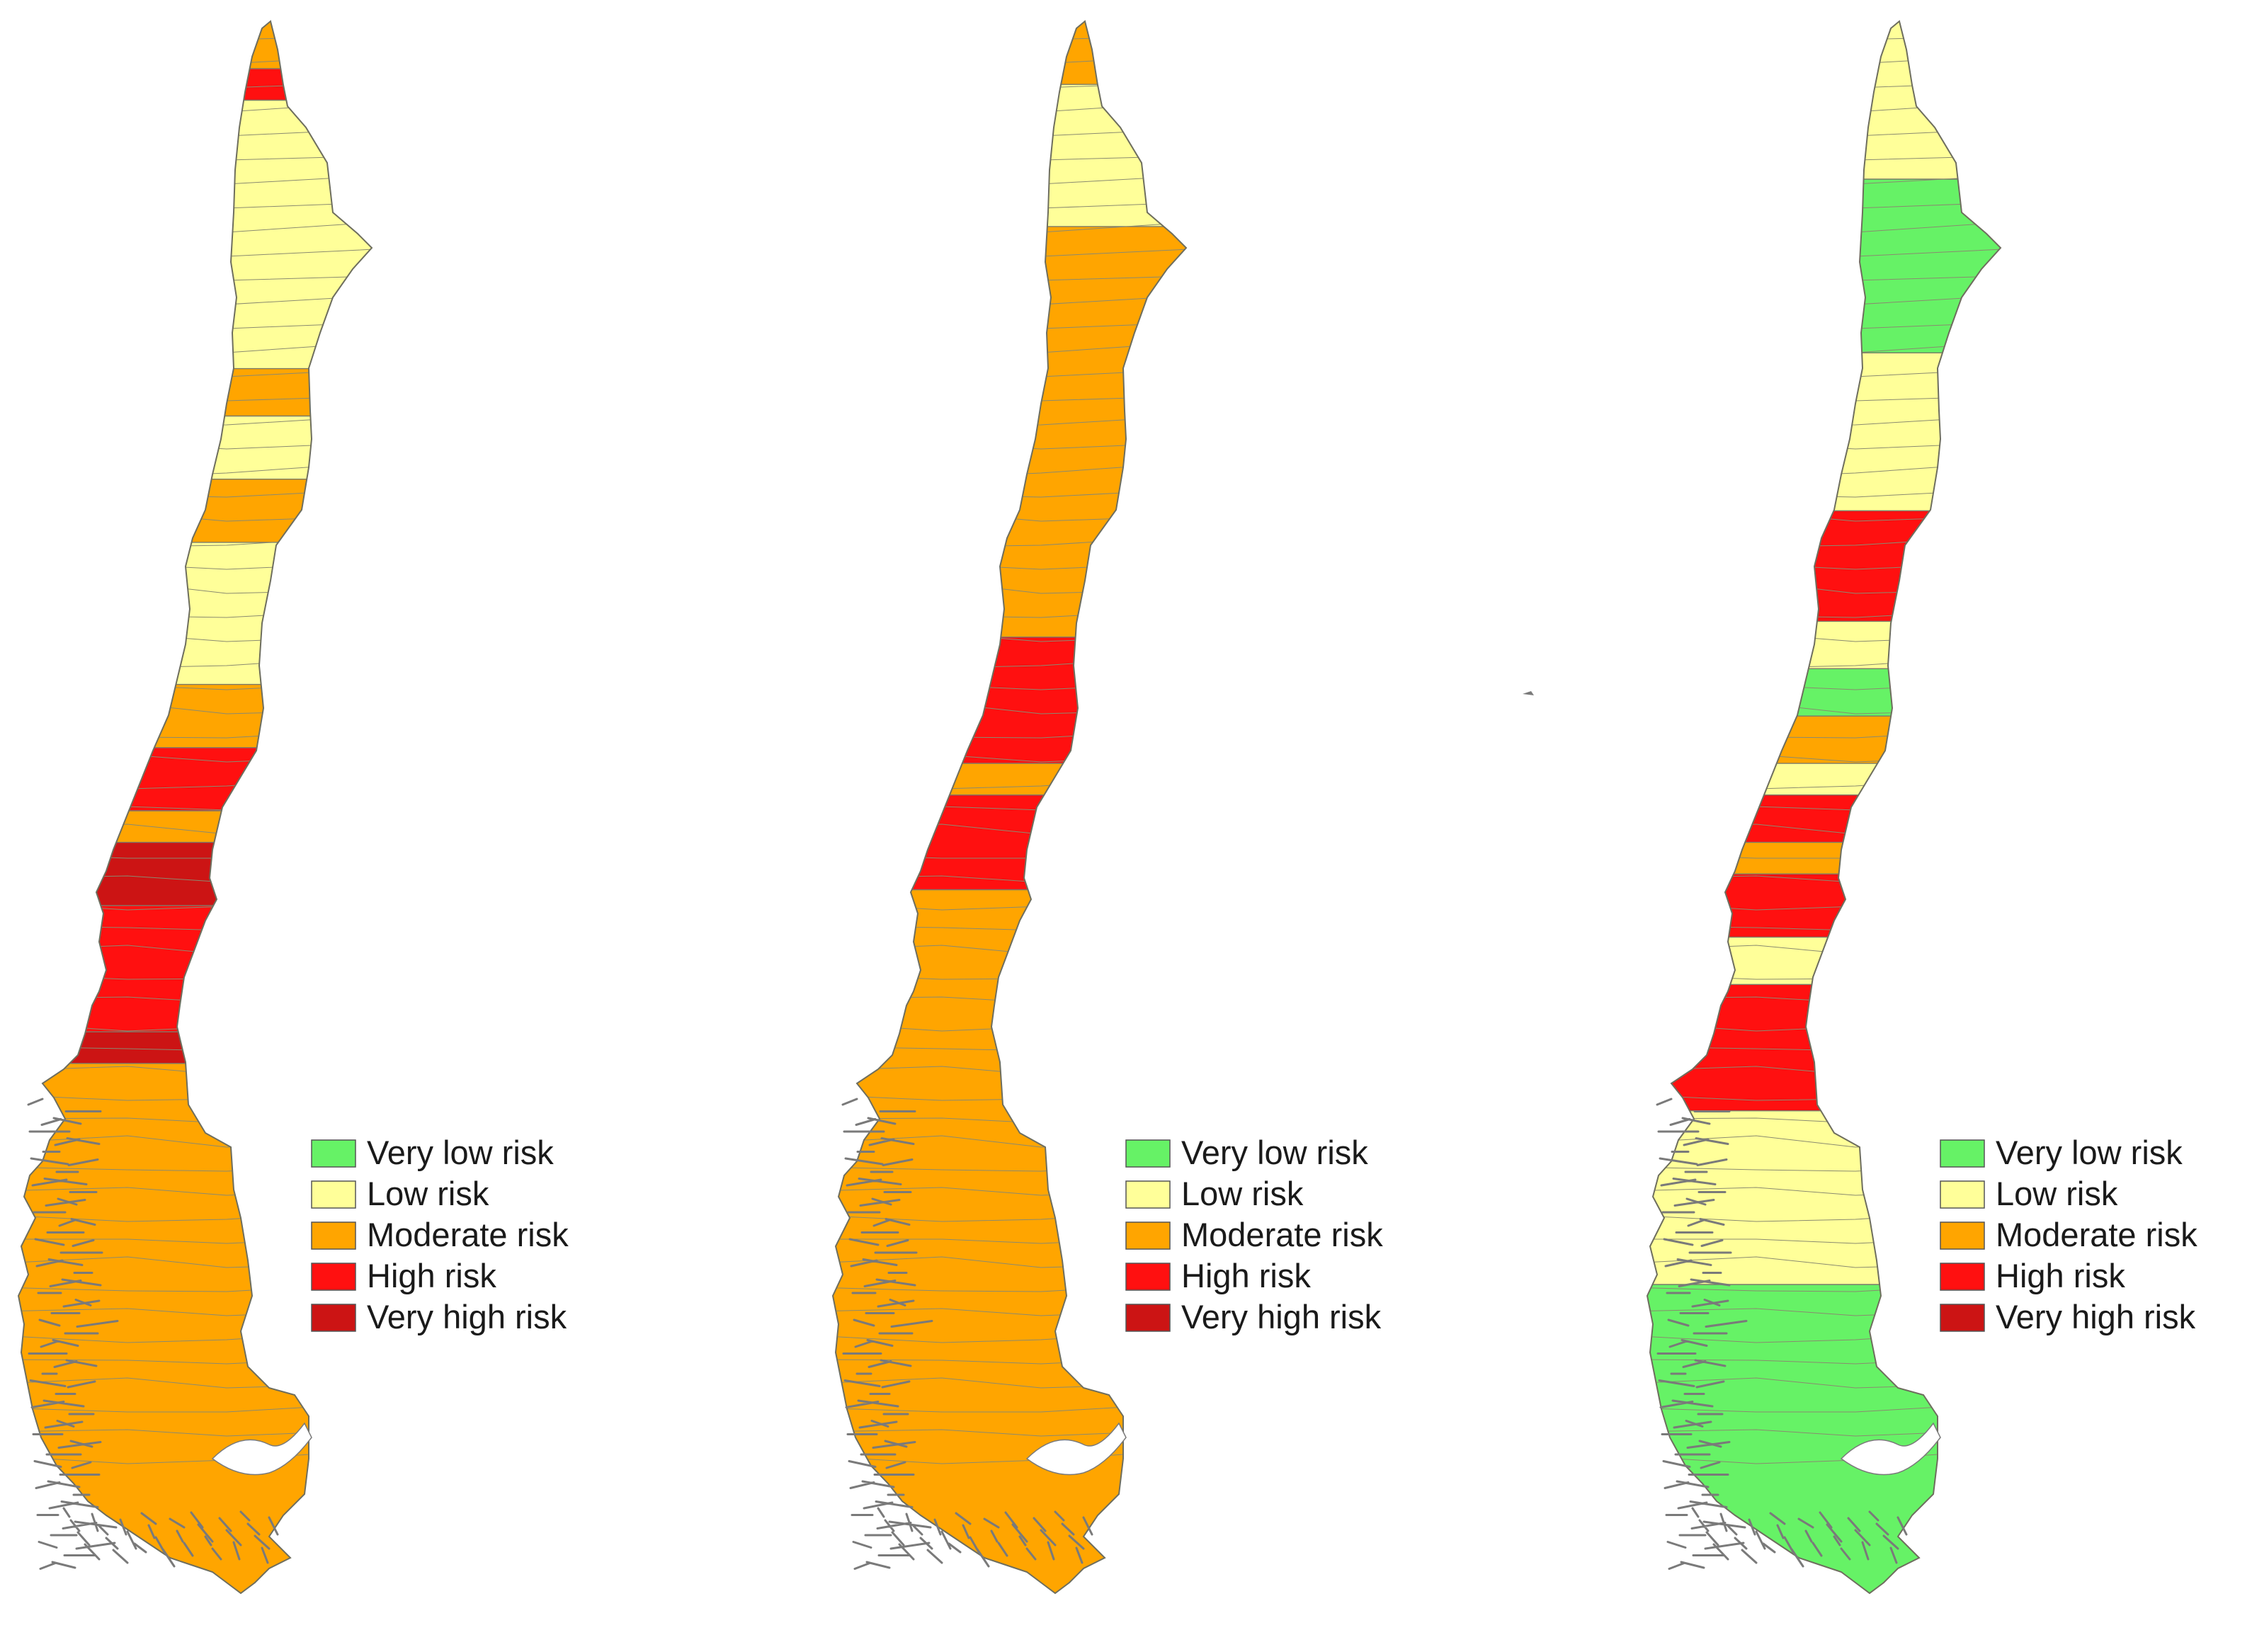 This screenshot has height=1652, width=2252. Describe the element at coordinates (468, 1234) in the screenshot. I see `legend-label-moderate: Moderate risk` at that location.